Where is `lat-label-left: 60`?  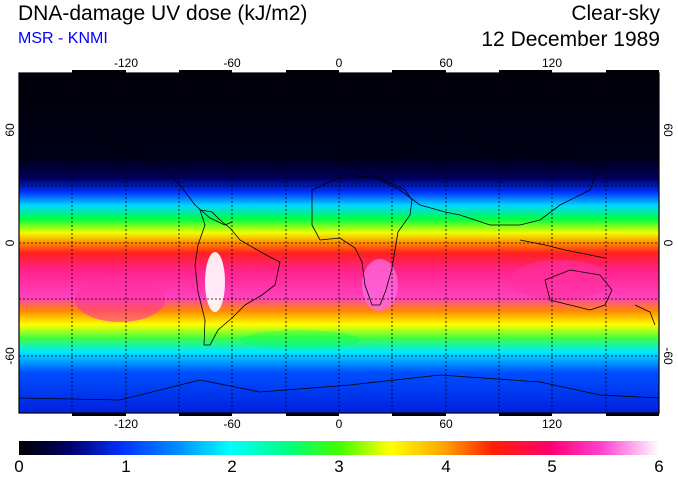
lat-label-left: 60 is located at coordinates (10, 130).